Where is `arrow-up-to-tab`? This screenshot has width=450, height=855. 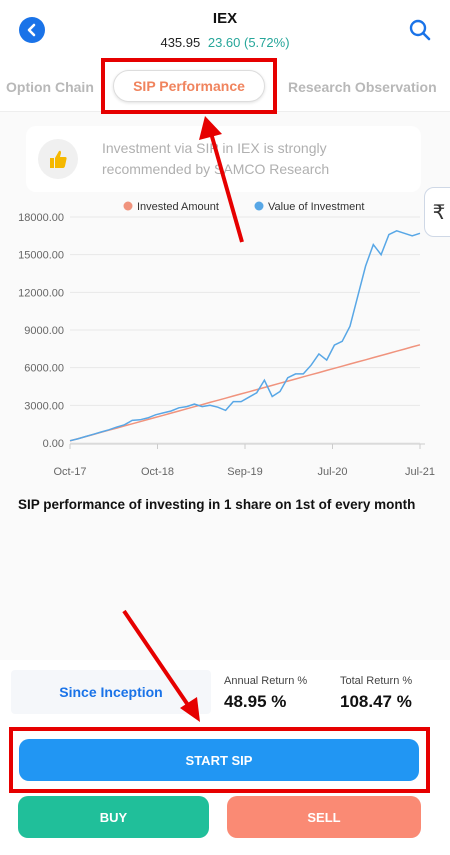
arrow-up-to-tab is located at coordinates (226, 187).